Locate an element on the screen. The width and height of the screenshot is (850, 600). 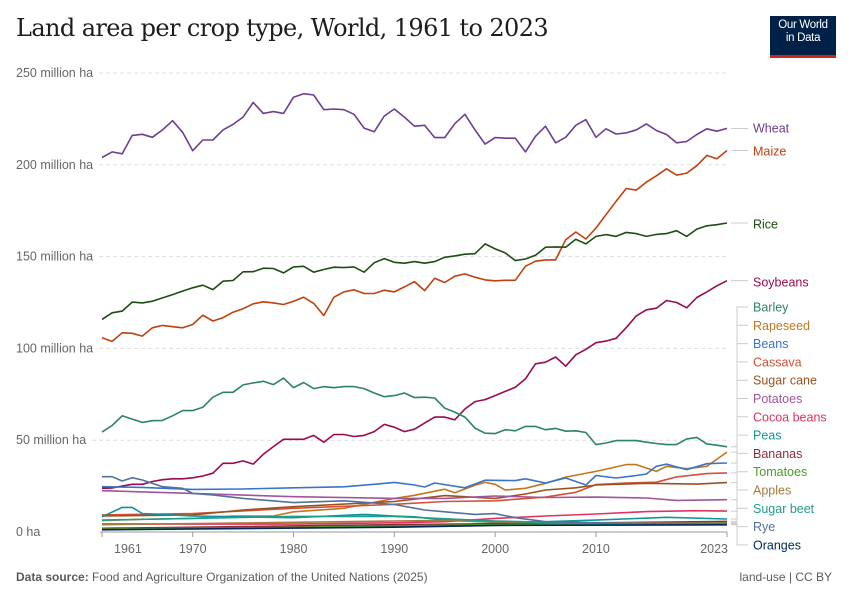
data-source-label: Data source: is located at coordinates (52, 577).